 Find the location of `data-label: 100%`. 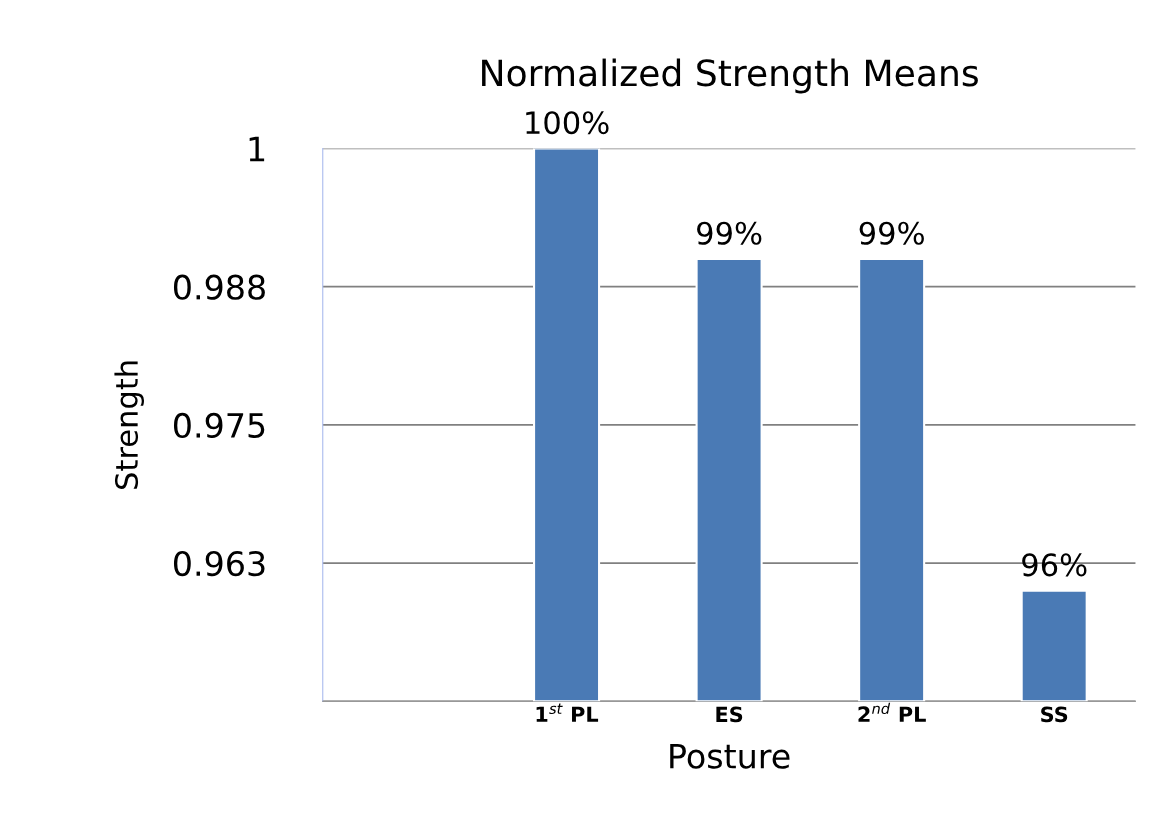

data-label: 100% is located at coordinates (567, 123).